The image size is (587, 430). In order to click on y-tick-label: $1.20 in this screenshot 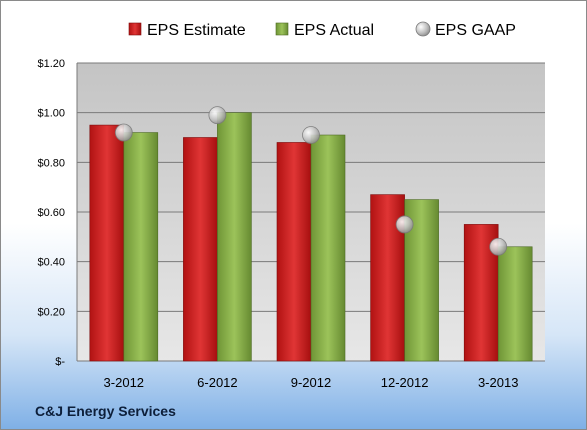, I will do `click(51, 64)`.